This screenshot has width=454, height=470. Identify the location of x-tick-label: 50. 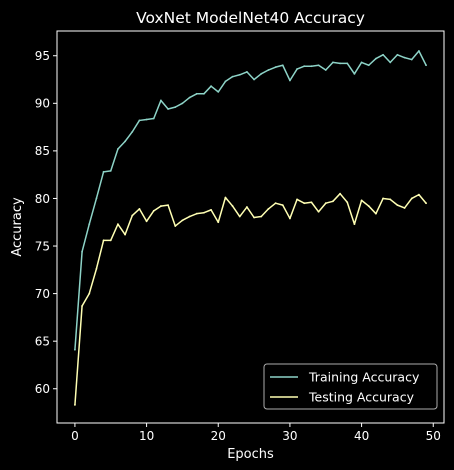
(433, 436).